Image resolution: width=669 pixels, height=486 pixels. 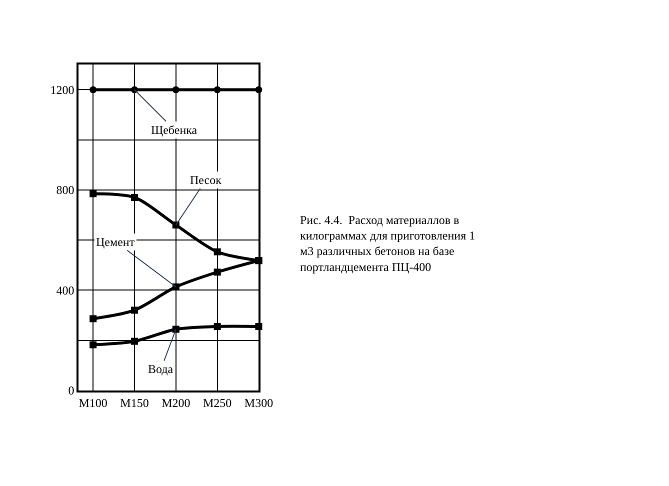 What do you see at coordinates (217, 403) in the screenshot?
I see `x-tick-label: M250` at bounding box center [217, 403].